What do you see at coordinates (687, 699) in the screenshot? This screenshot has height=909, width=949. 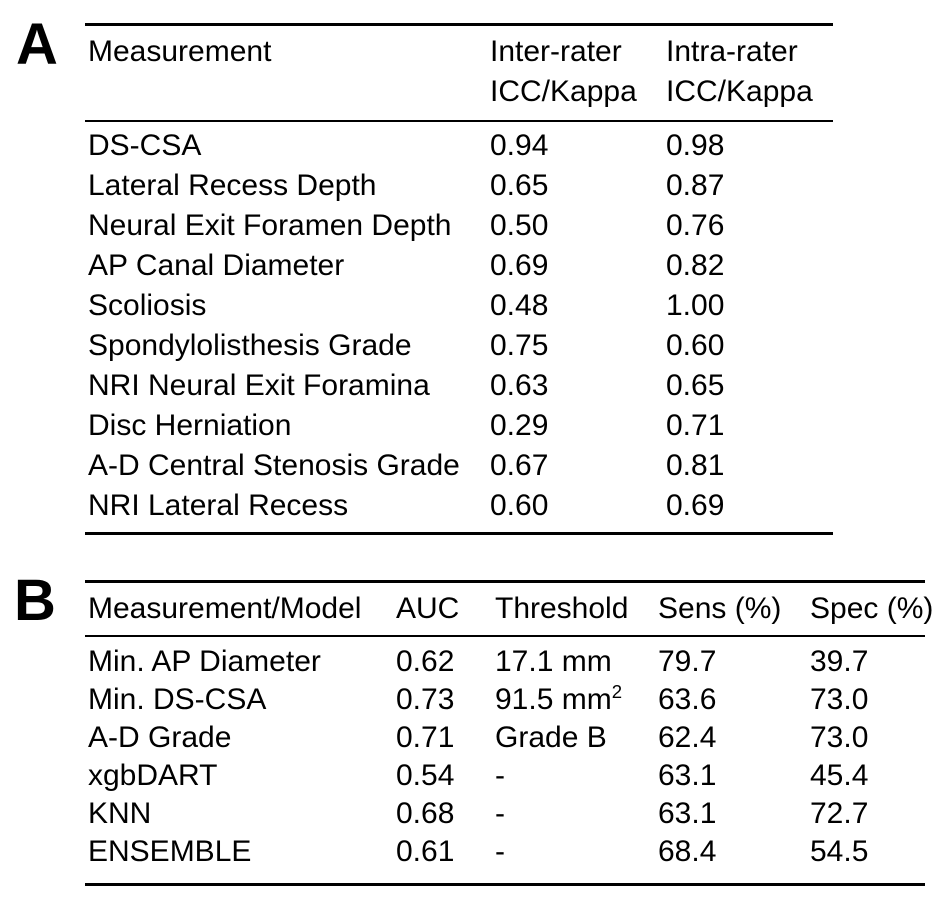 I see `cell-sensitivity: 63.6` at bounding box center [687, 699].